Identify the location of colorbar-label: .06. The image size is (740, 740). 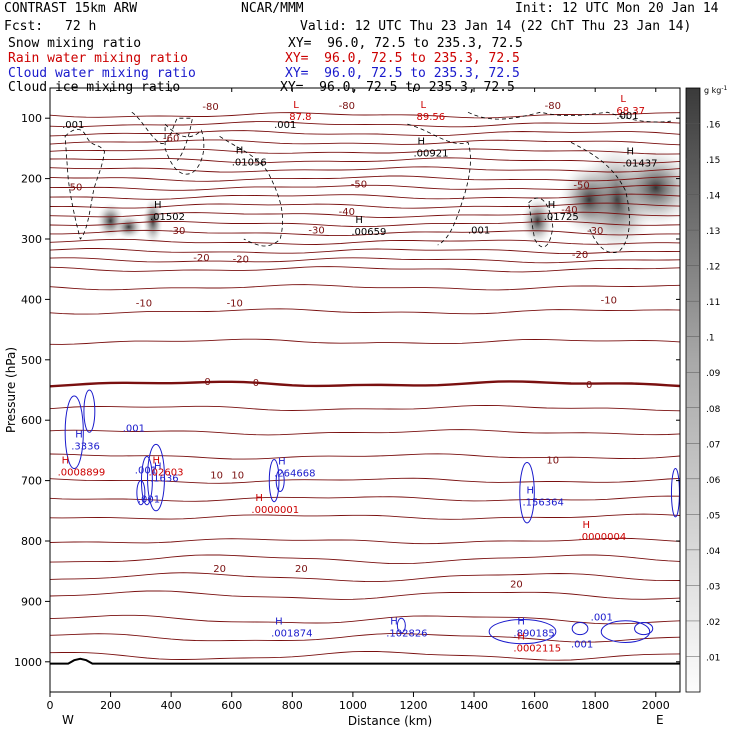
(713, 481).